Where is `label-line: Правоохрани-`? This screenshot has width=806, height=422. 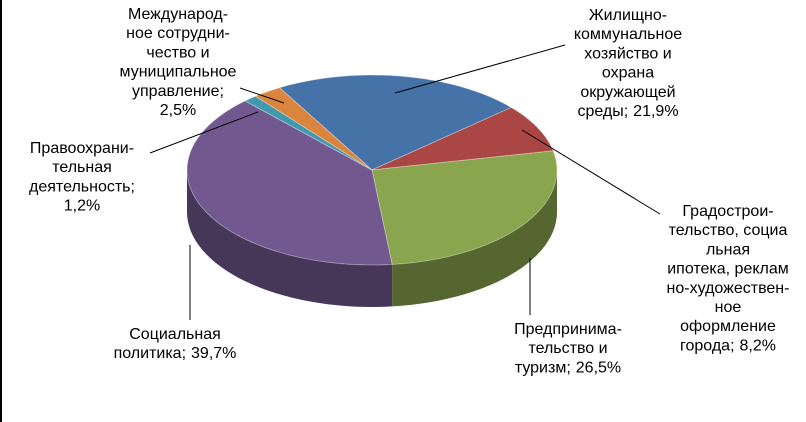 label-line: Правоохрани- is located at coordinates (82, 148).